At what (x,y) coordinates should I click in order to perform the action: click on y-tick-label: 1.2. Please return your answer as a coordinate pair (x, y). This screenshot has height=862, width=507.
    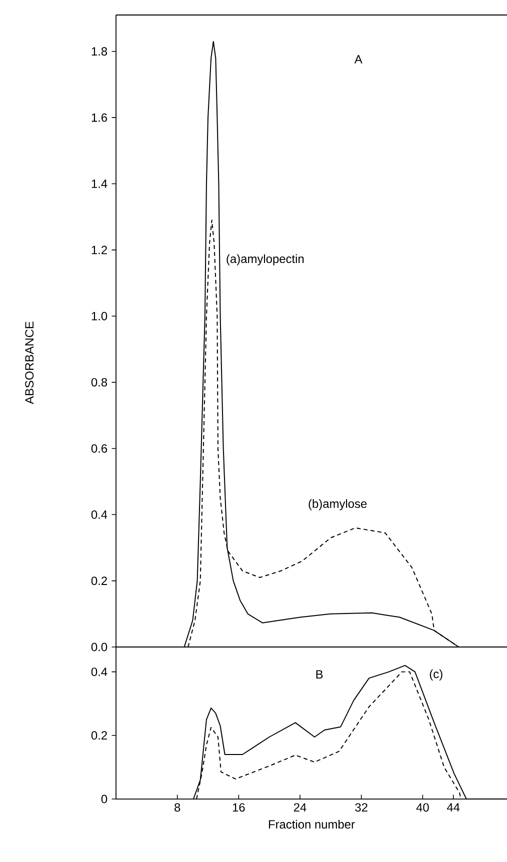
    Looking at the image, I should click on (99, 250).